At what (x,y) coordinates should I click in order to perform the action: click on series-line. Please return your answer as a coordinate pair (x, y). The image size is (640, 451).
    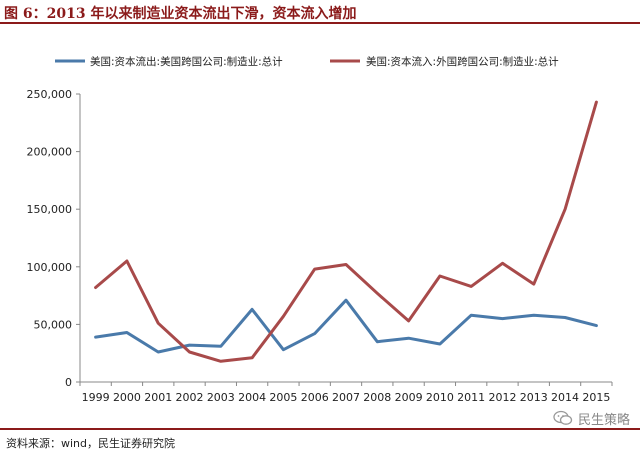
    Looking at the image, I should click on (346, 326).